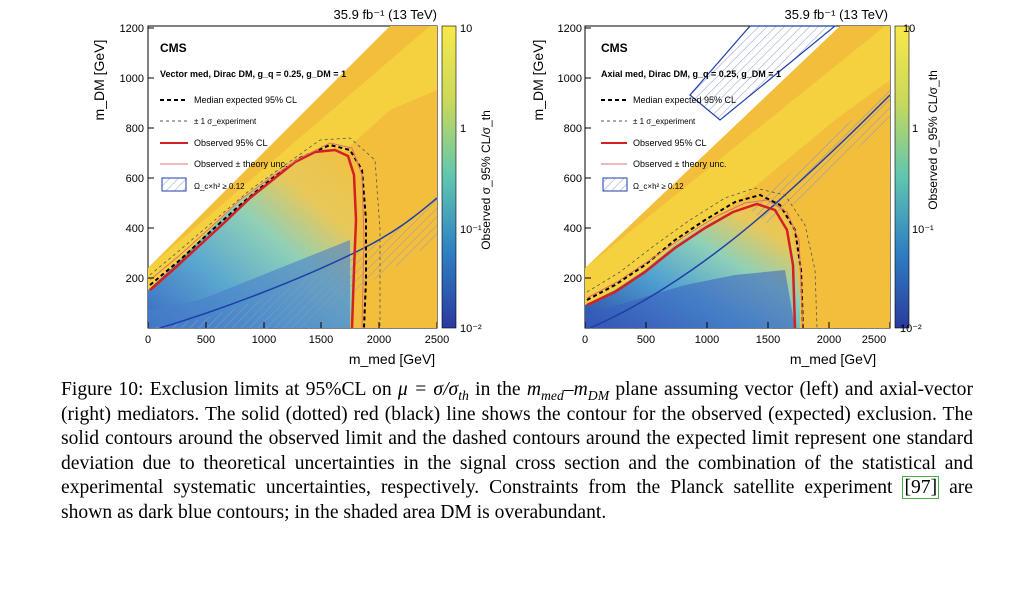 The image size is (1018, 590). Describe the element at coordinates (292, 325) in the screenshot. I see `x-axis-ticks` at that location.